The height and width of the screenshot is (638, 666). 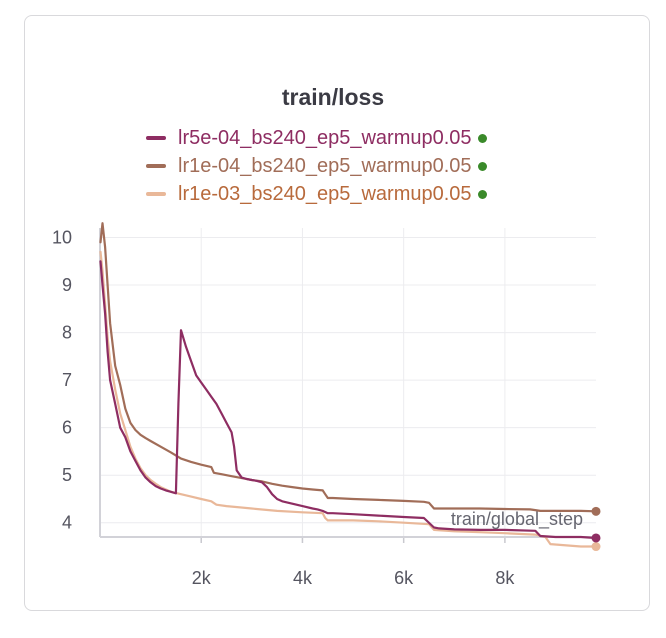 What do you see at coordinates (325, 137) in the screenshot?
I see `legend-label: lr5e-04_bs240_ep5_warmup0.05` at bounding box center [325, 137].